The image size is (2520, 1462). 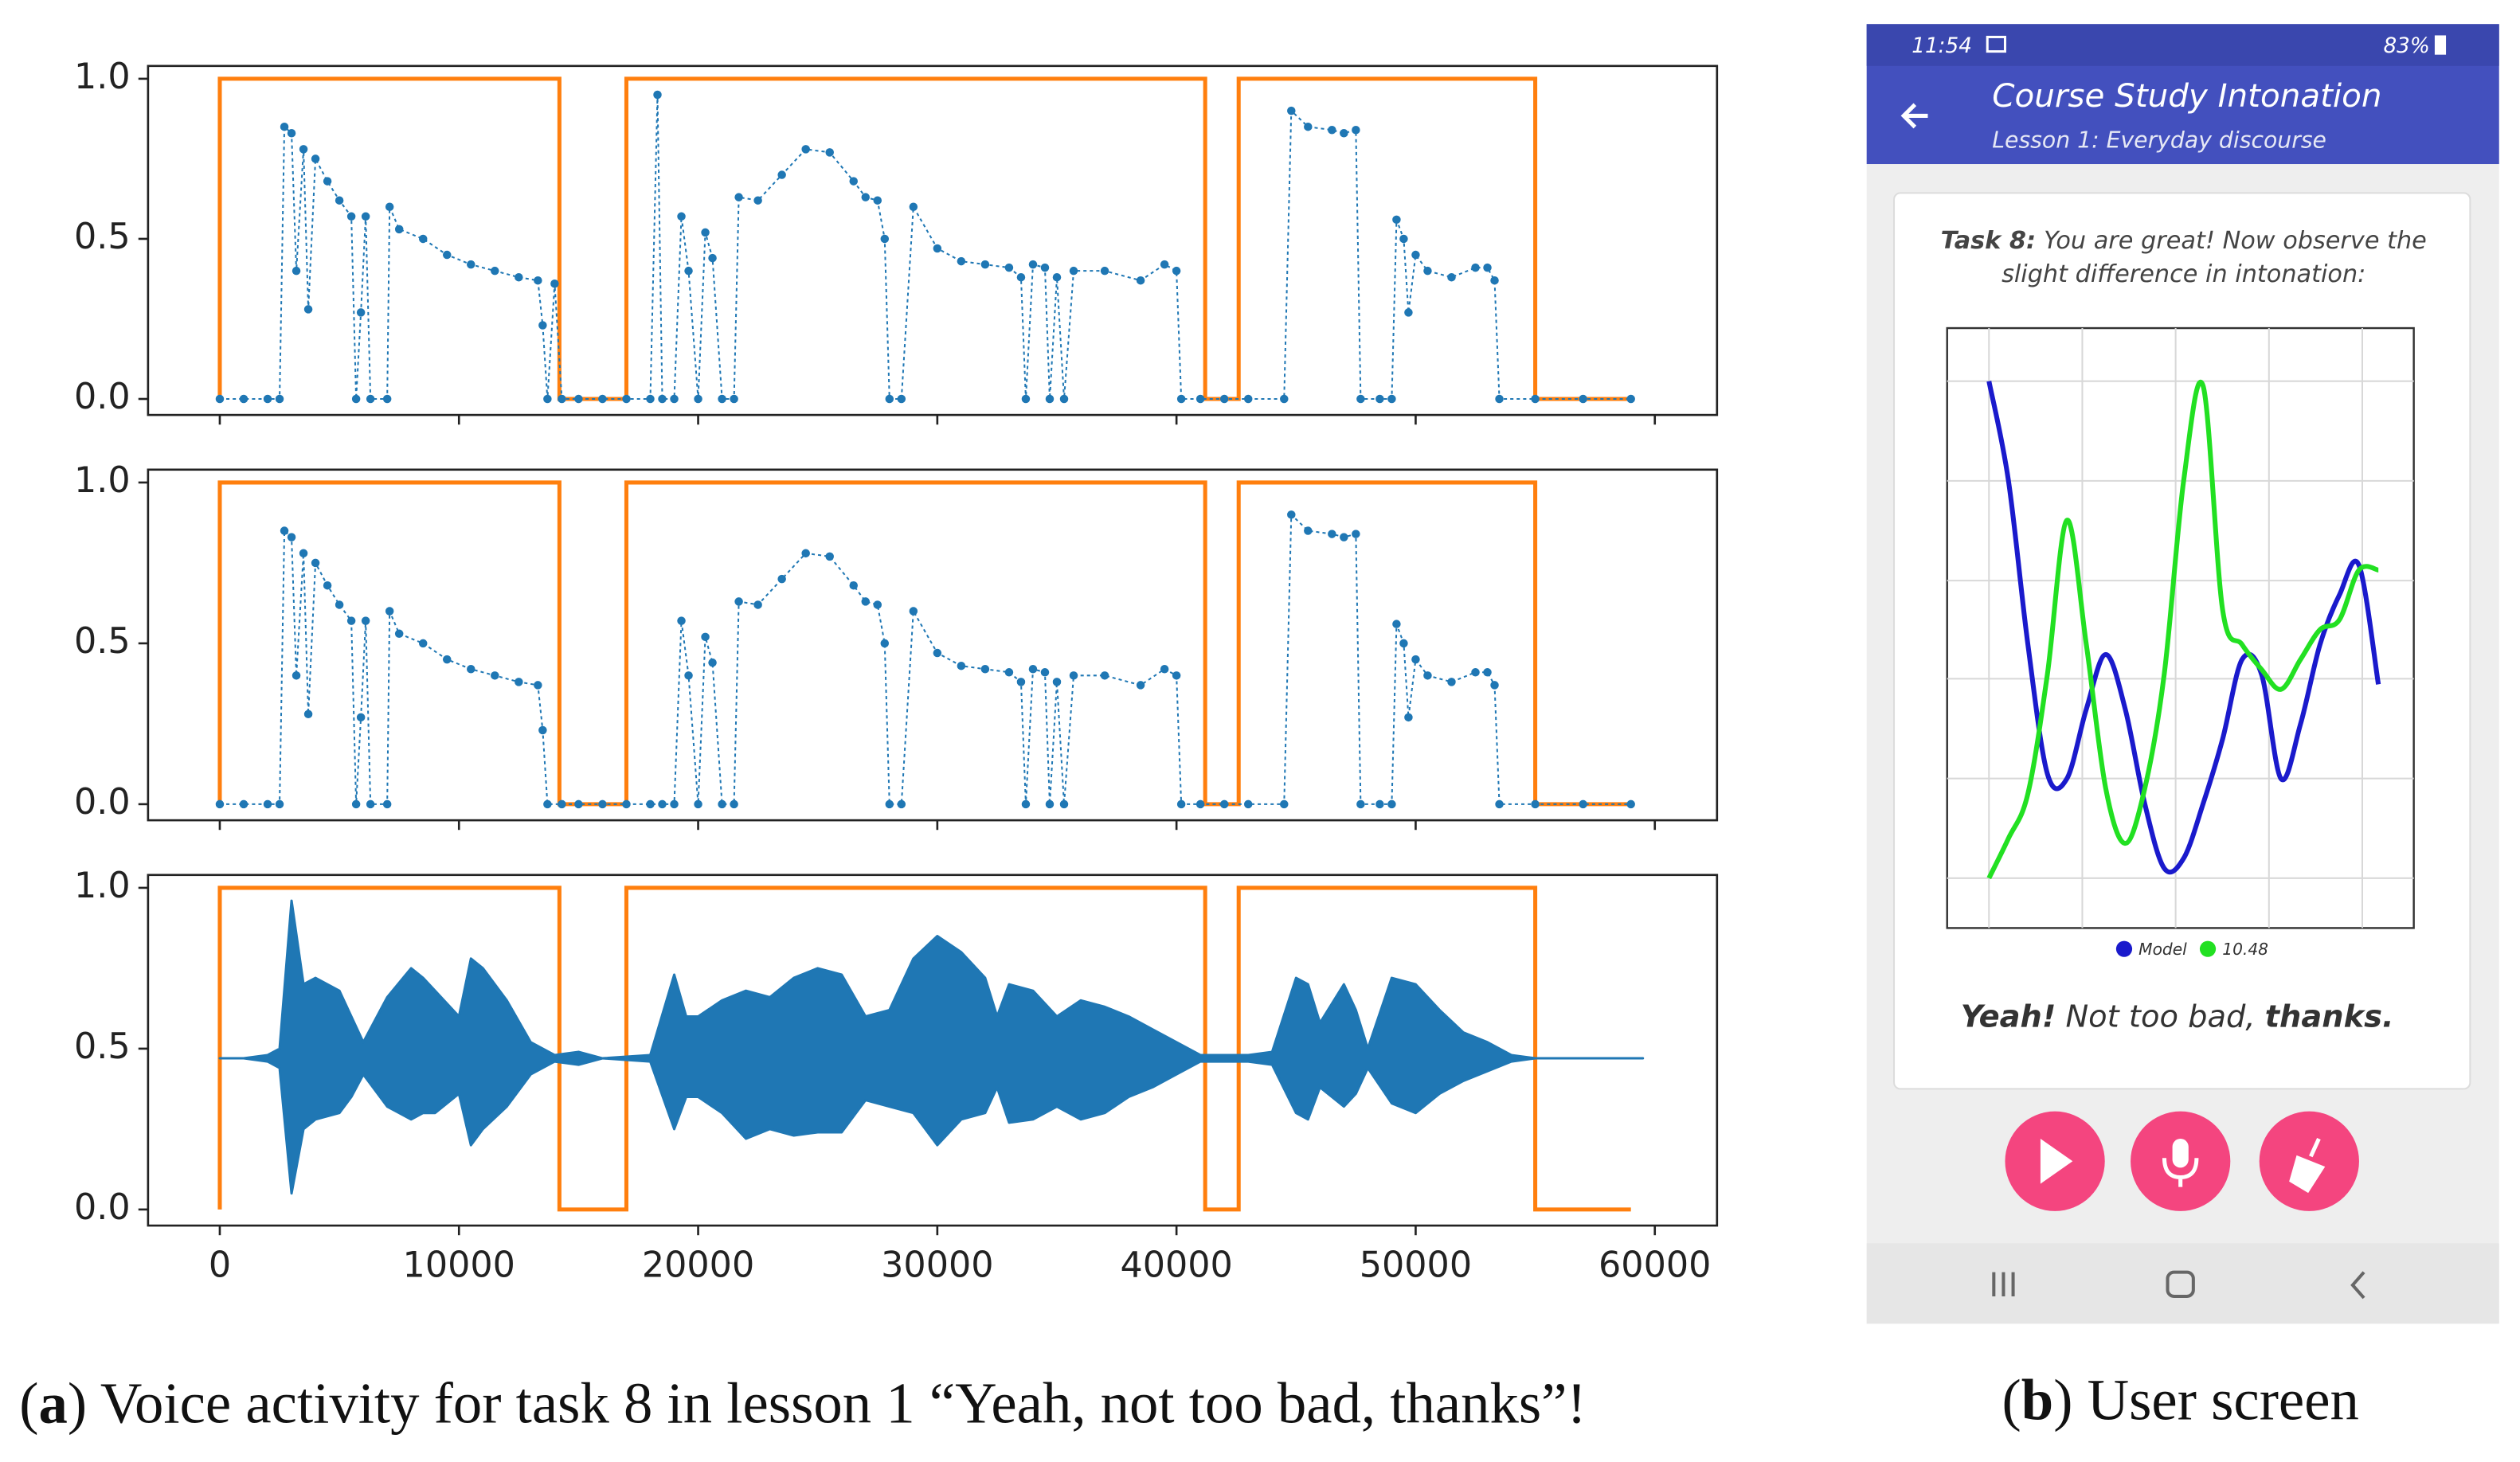 I want to click on app-title: Course Study Intonation, so click(x=2186, y=95).